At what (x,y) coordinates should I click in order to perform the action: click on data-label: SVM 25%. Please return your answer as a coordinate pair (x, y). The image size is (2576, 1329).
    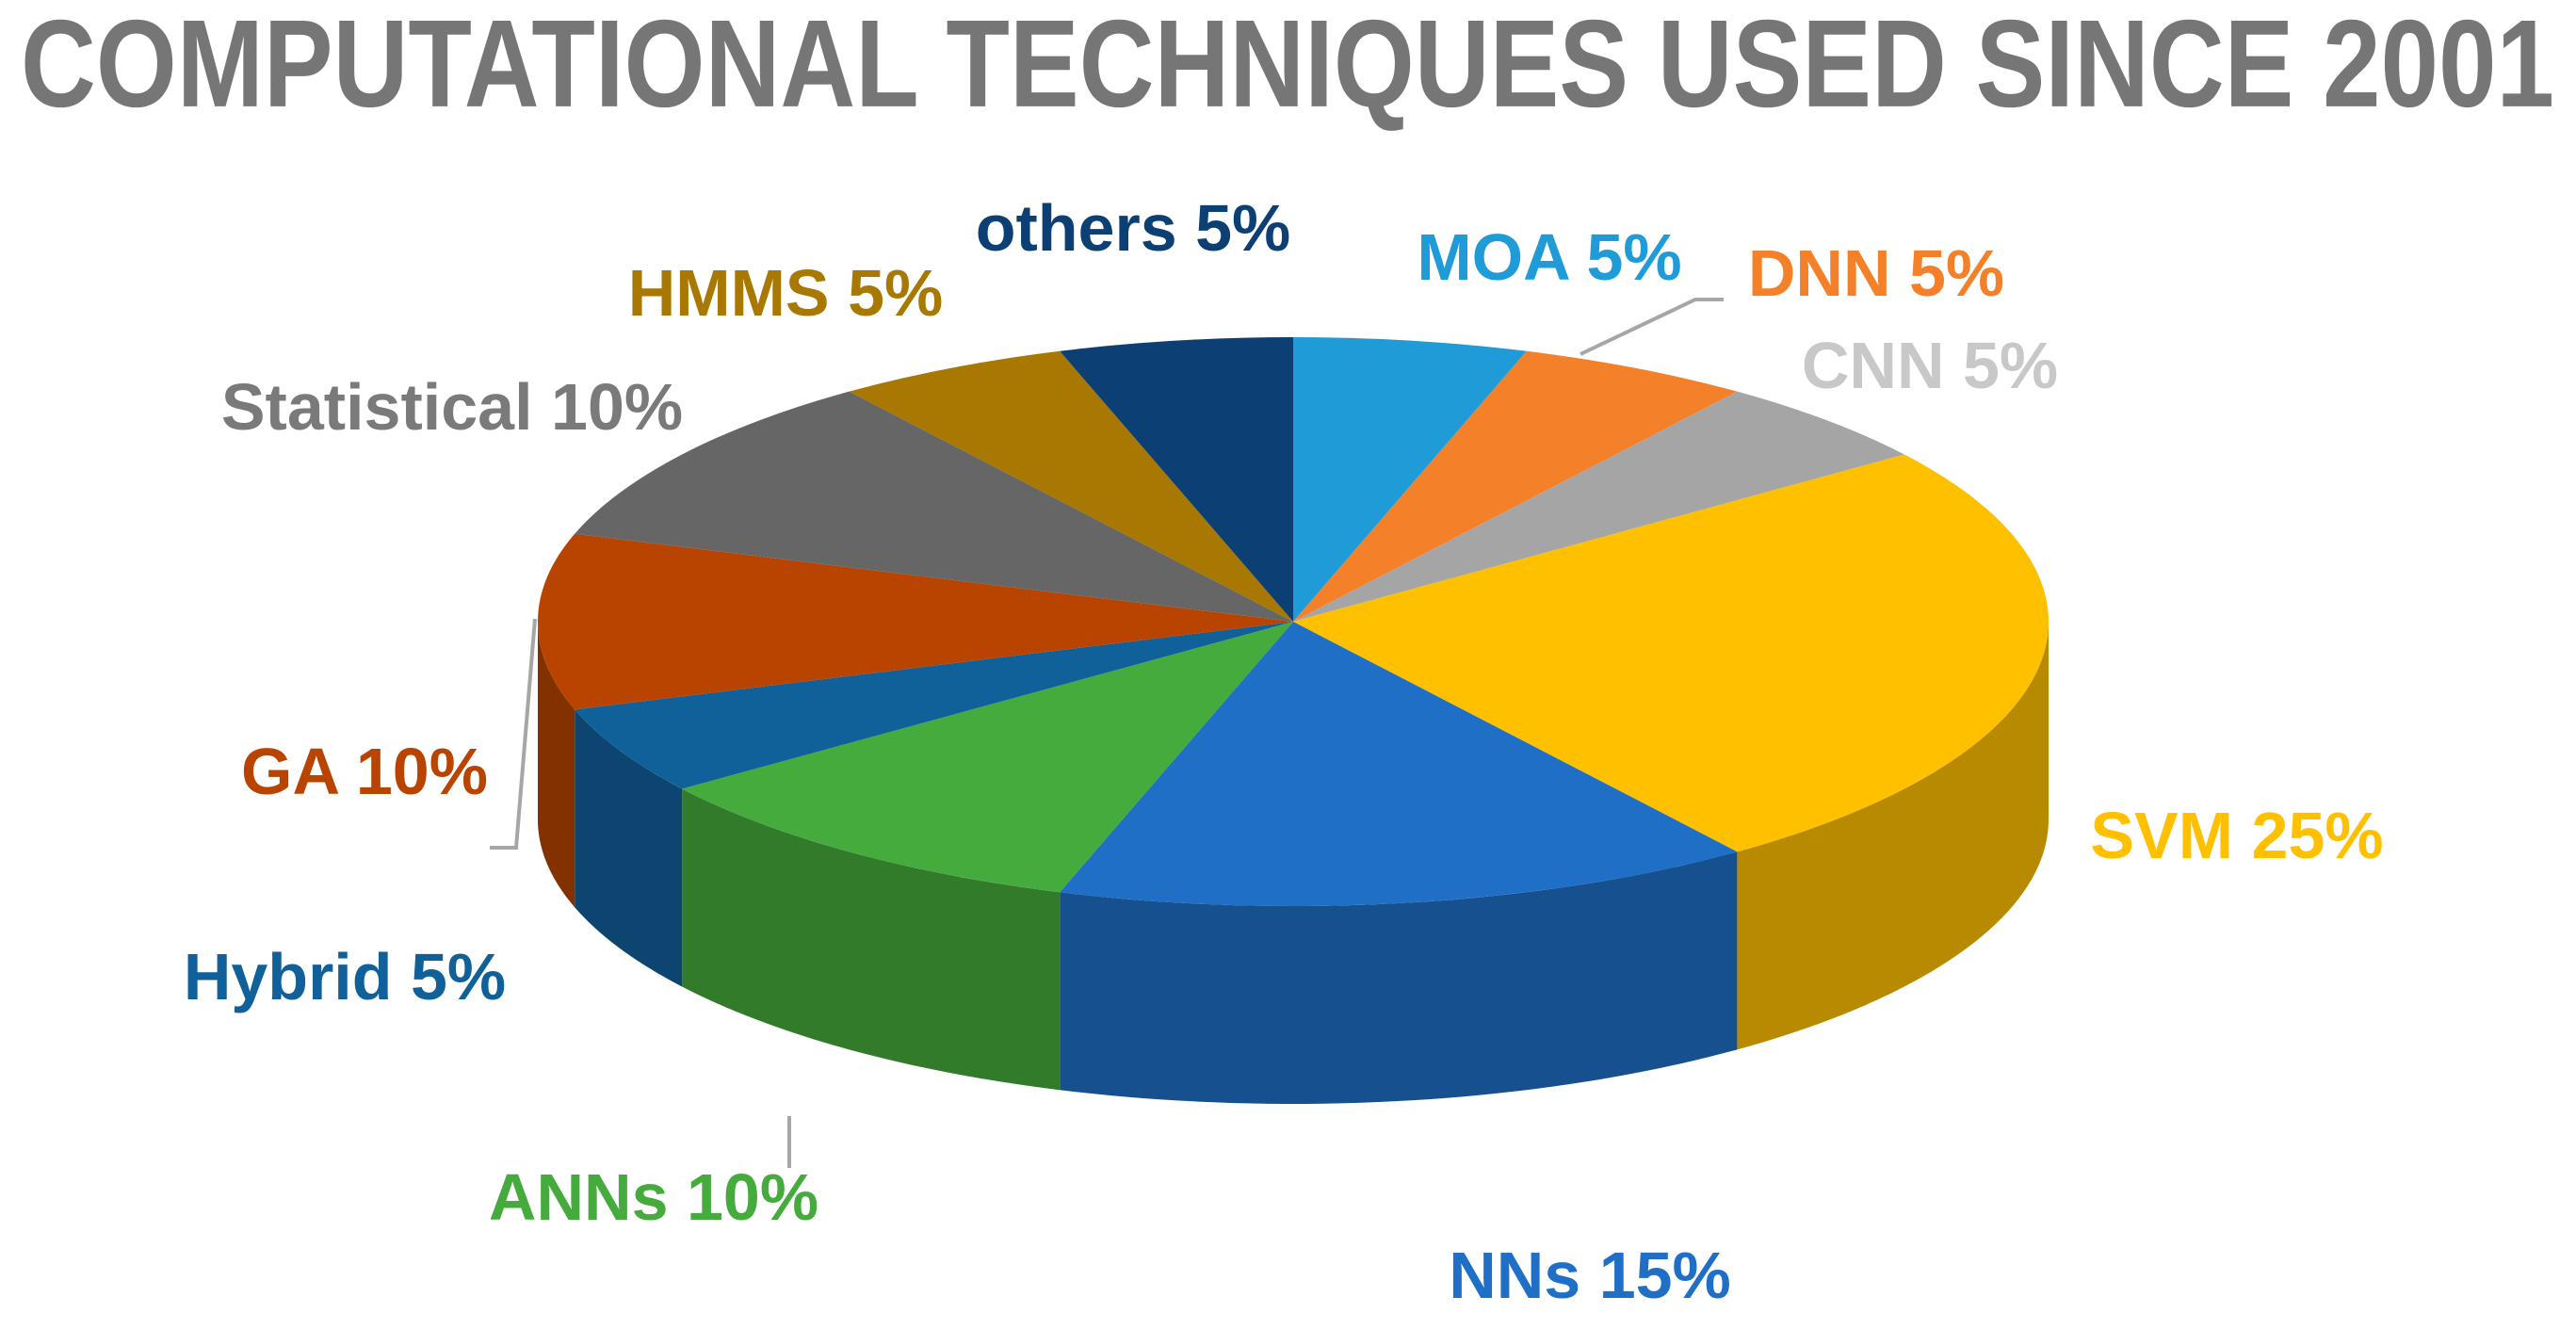
    Looking at the image, I should click on (2236, 835).